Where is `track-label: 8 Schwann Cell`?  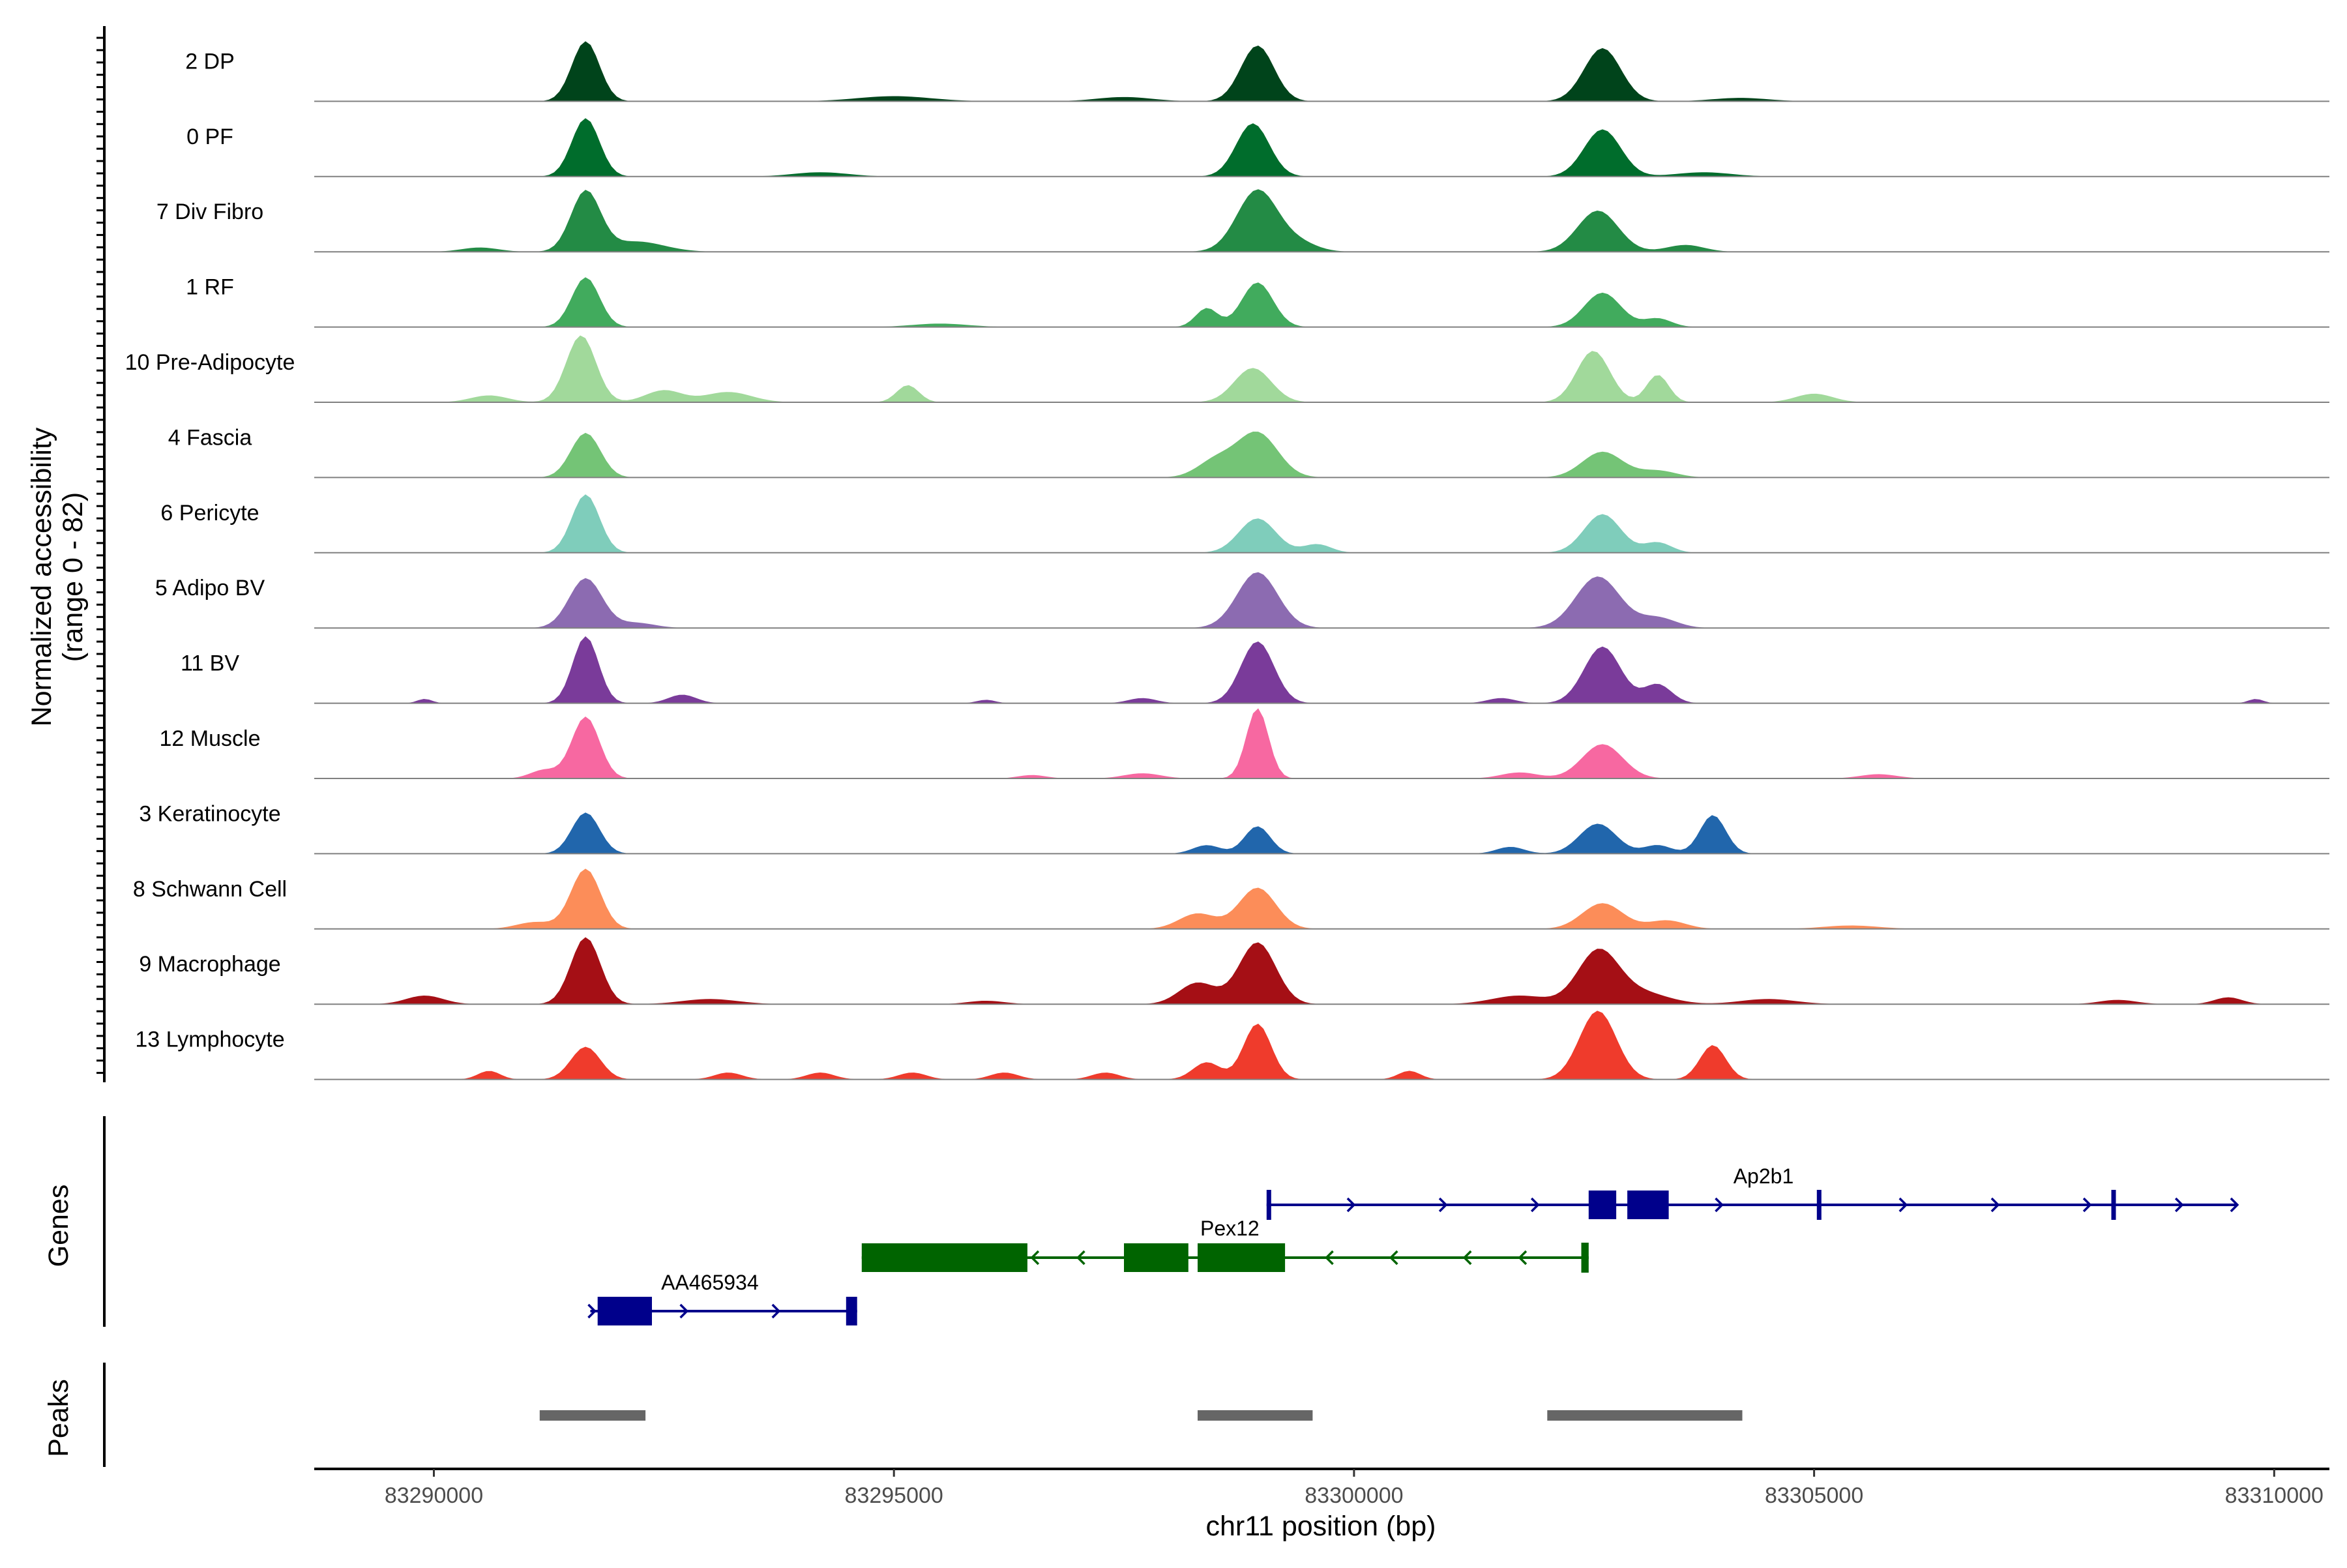
track-label: 8 Schwann Cell is located at coordinates (210, 889).